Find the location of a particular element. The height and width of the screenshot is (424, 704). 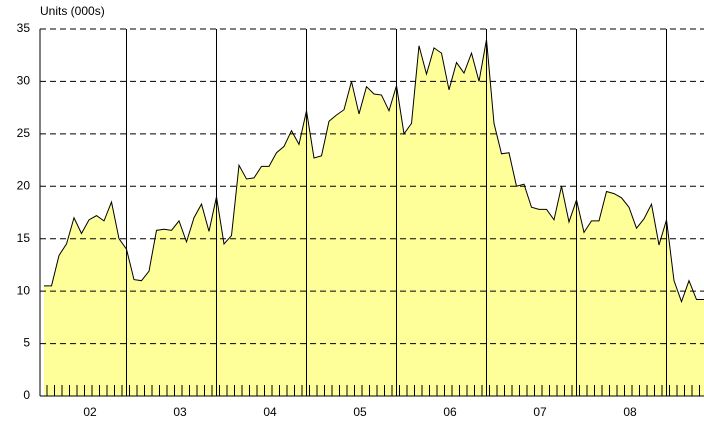

x-tick-label: 05 is located at coordinates (360, 412).